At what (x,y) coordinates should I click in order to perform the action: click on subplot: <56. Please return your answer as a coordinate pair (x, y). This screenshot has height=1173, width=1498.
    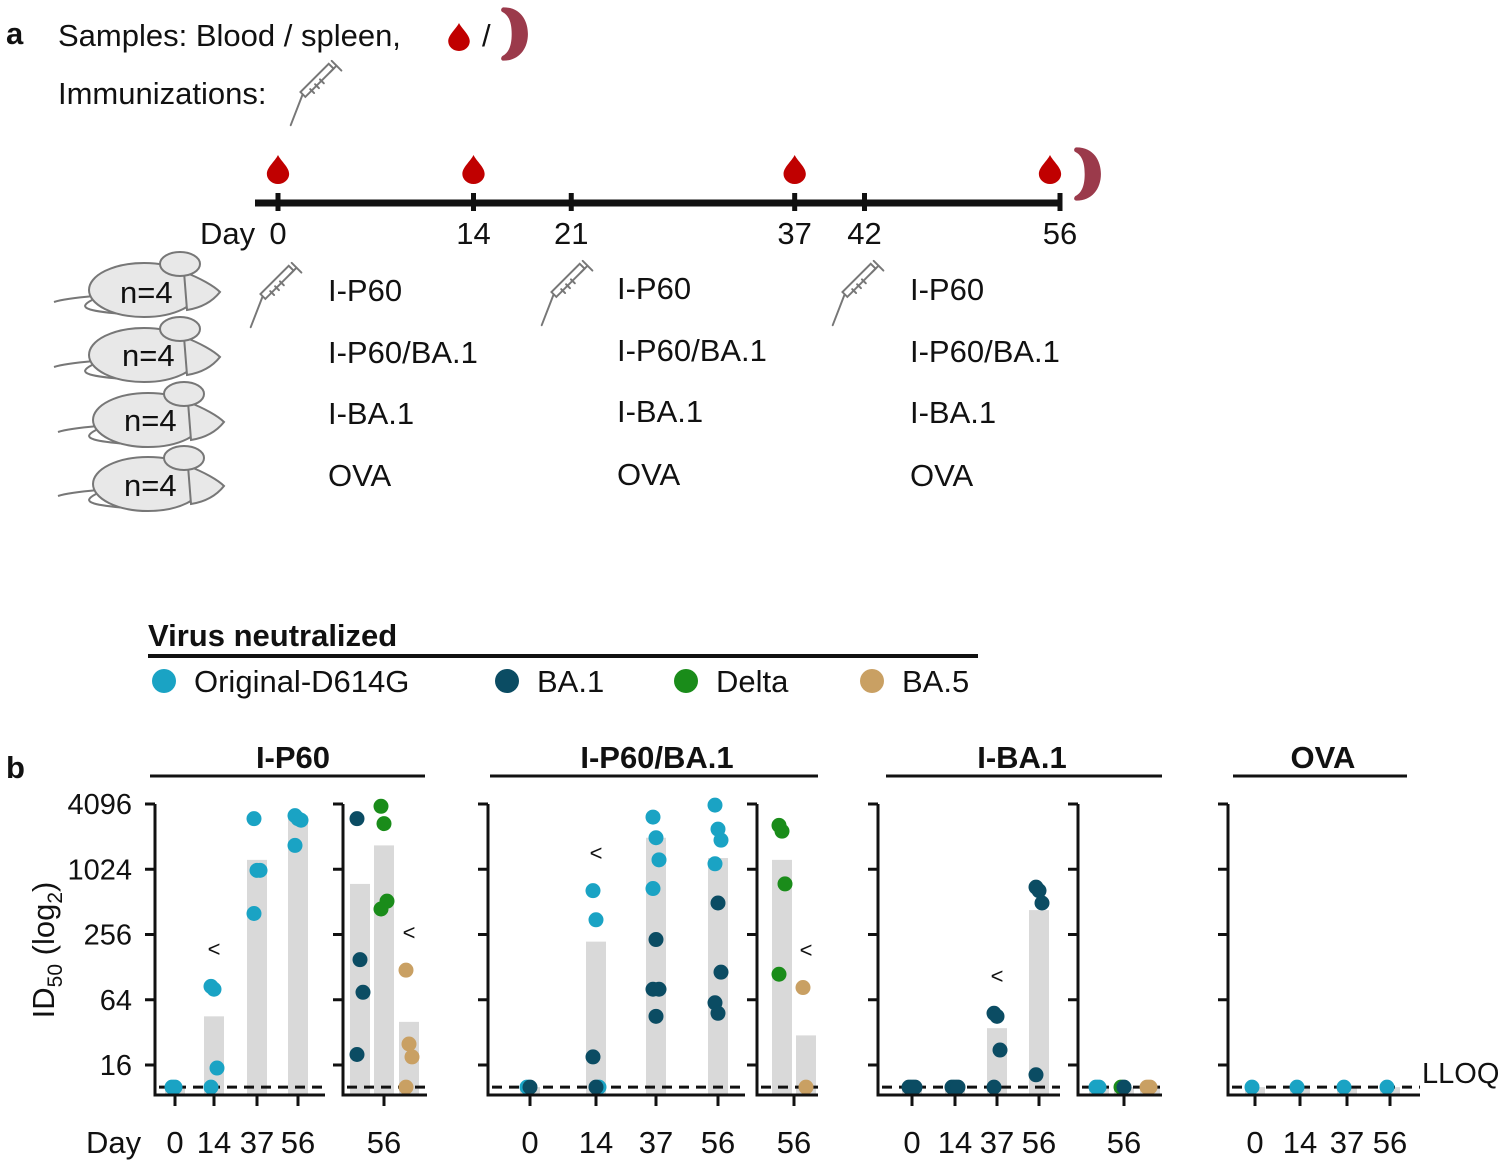
    Looking at the image, I should click on (782, 981).